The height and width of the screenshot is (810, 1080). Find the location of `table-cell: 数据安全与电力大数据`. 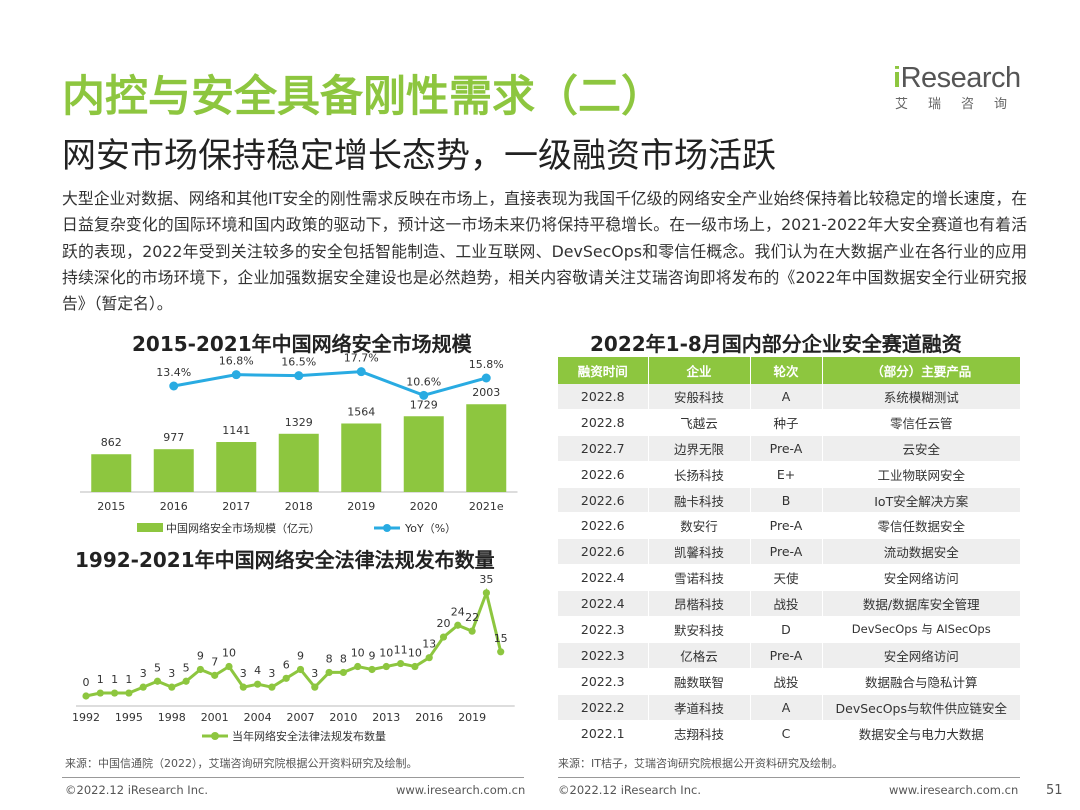

table-cell: 数据安全与电力大数据 is located at coordinates (920, 733).